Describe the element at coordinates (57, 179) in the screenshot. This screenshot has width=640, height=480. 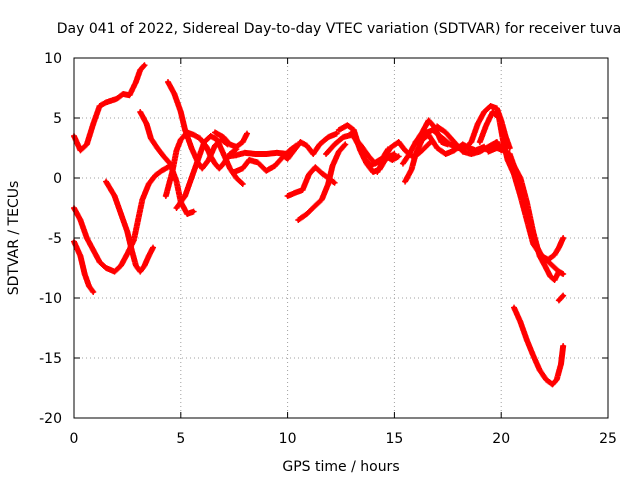
I see `y-tick-label: 0` at that location.